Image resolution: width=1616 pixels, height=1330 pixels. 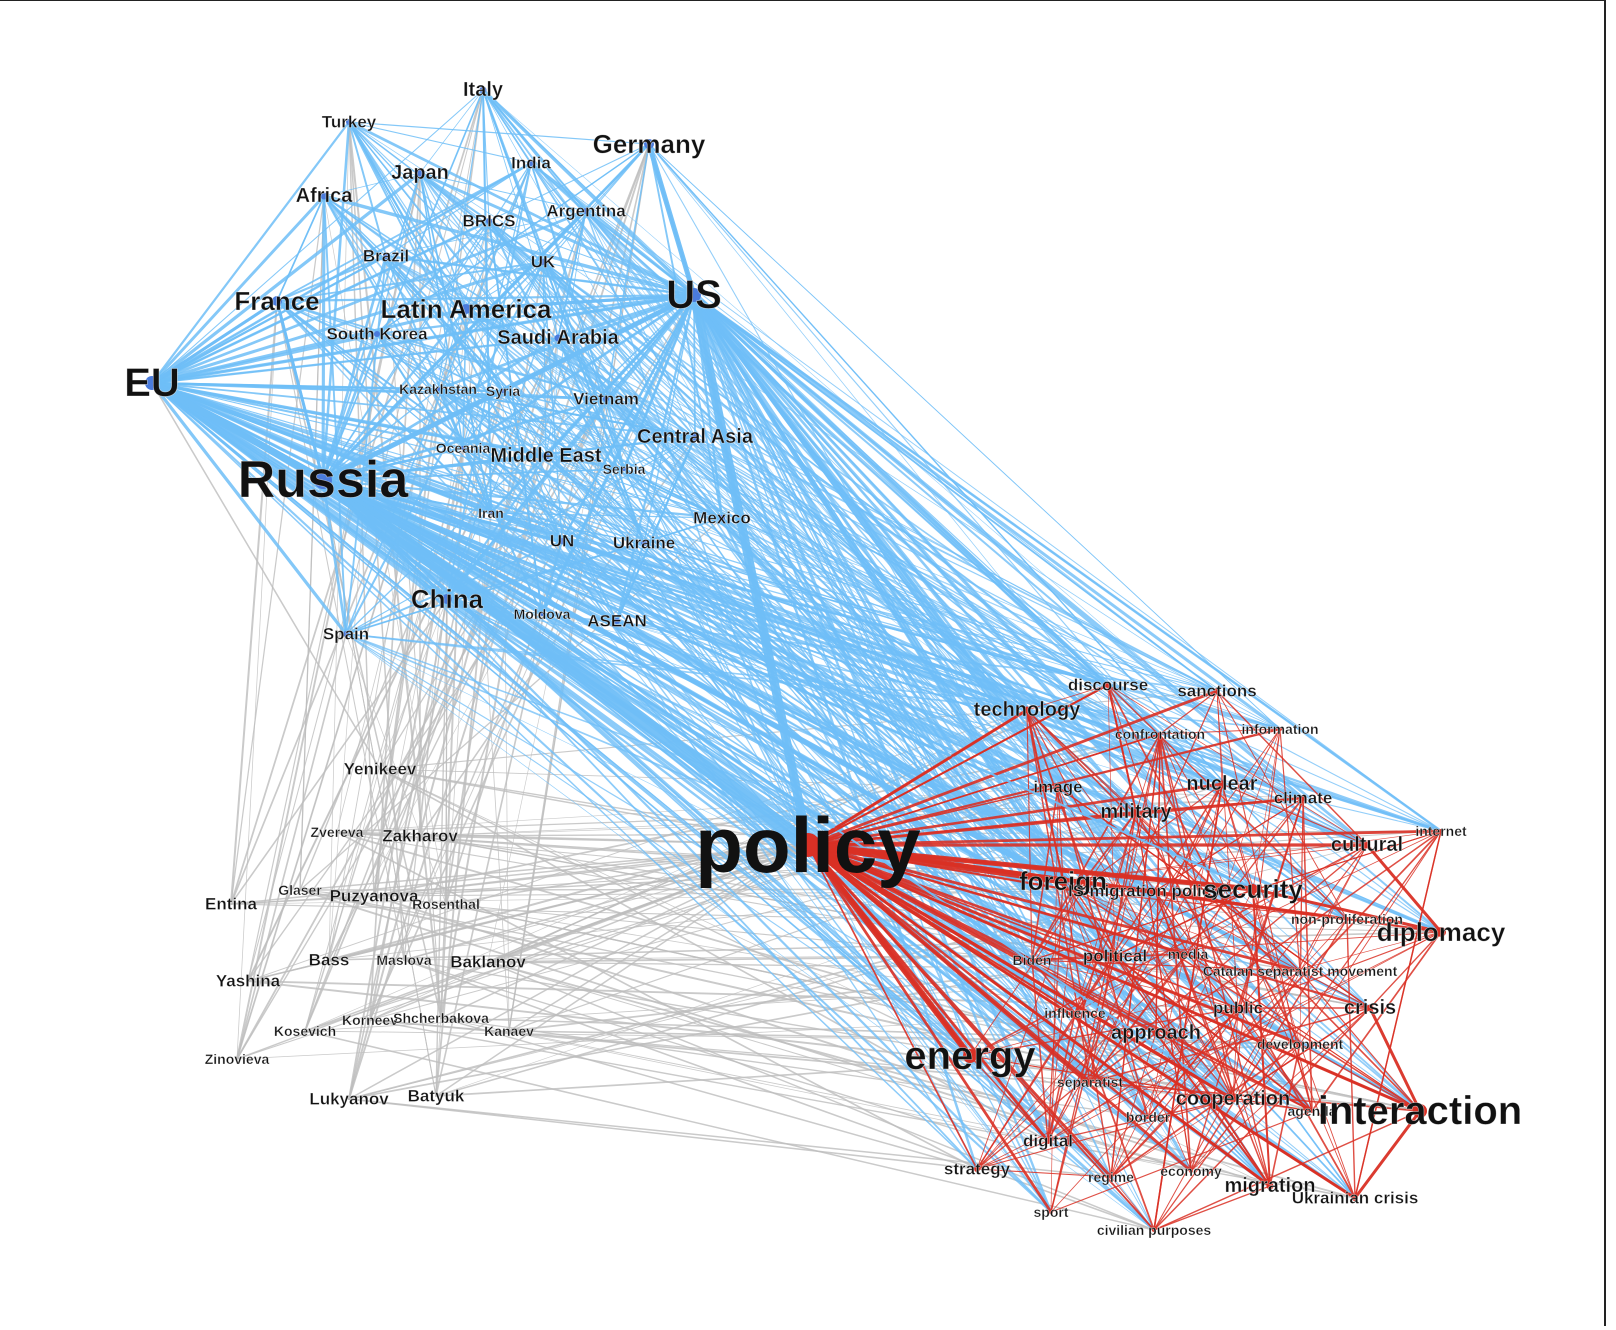 What do you see at coordinates (463, 448) in the screenshot?
I see `node-label-oceania: Oceania` at bounding box center [463, 448].